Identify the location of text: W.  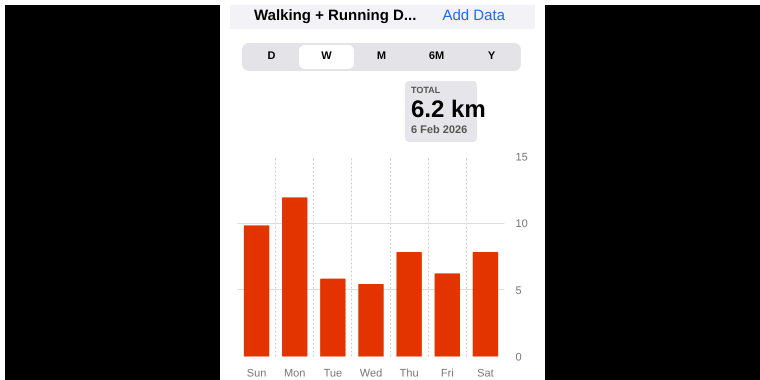
(326, 57).